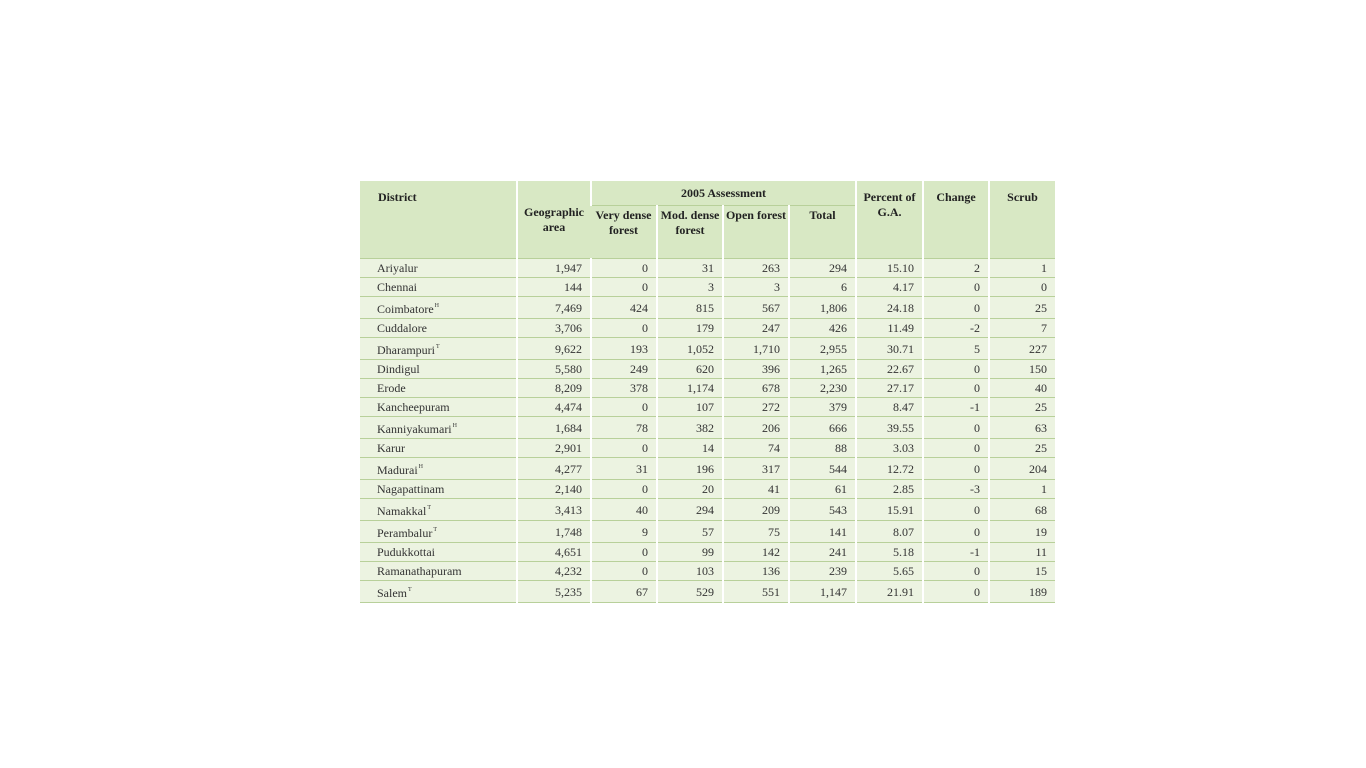 This screenshot has height=768, width=1366. What do you see at coordinates (689, 571) in the screenshot?
I see `mod-dense-forest-cell: 103` at bounding box center [689, 571].